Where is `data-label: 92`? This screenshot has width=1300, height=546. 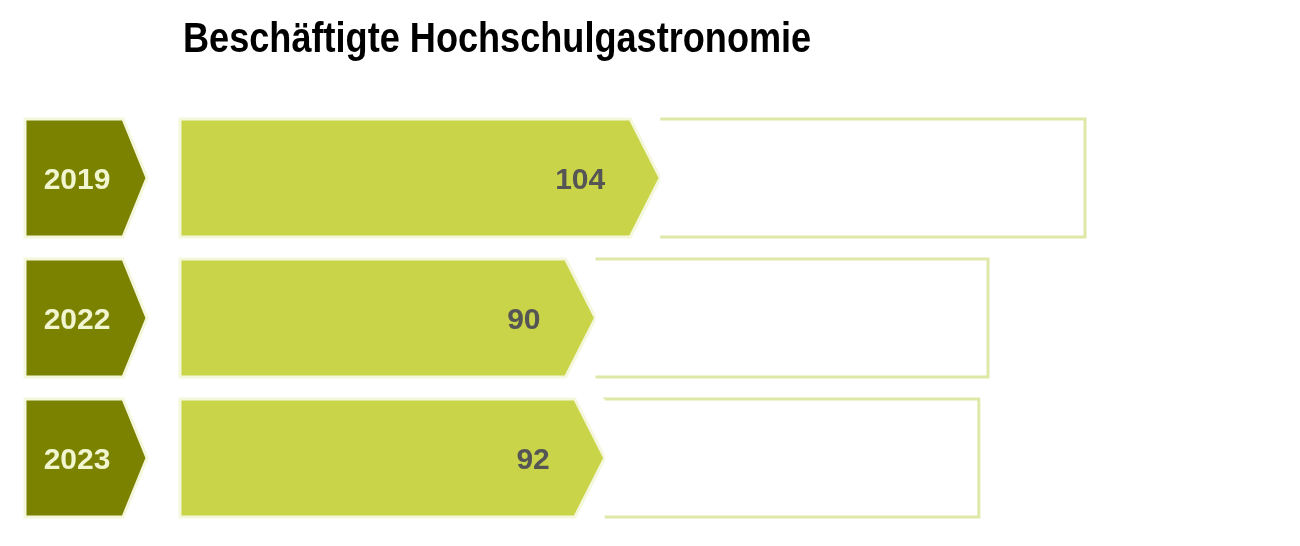
data-label: 92 is located at coordinates (533, 458).